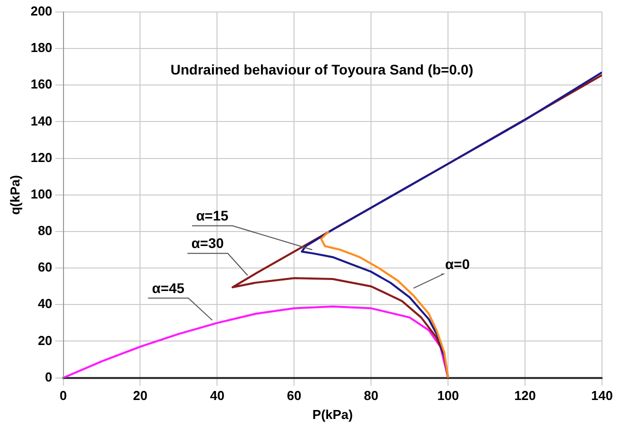 This screenshot has height=423, width=624. Describe the element at coordinates (322, 69) in the screenshot. I see `text: Undrained behaviour of Toyoura Sand (b=0.0)` at that location.